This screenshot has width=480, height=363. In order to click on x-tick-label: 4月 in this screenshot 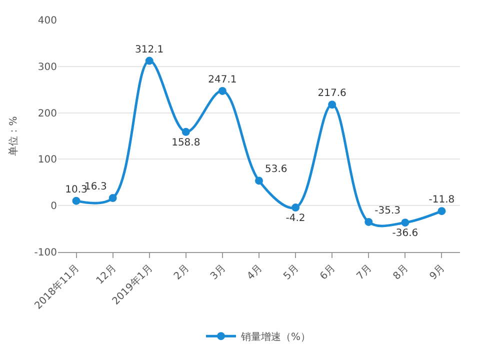, I will do `click(255, 272)`.